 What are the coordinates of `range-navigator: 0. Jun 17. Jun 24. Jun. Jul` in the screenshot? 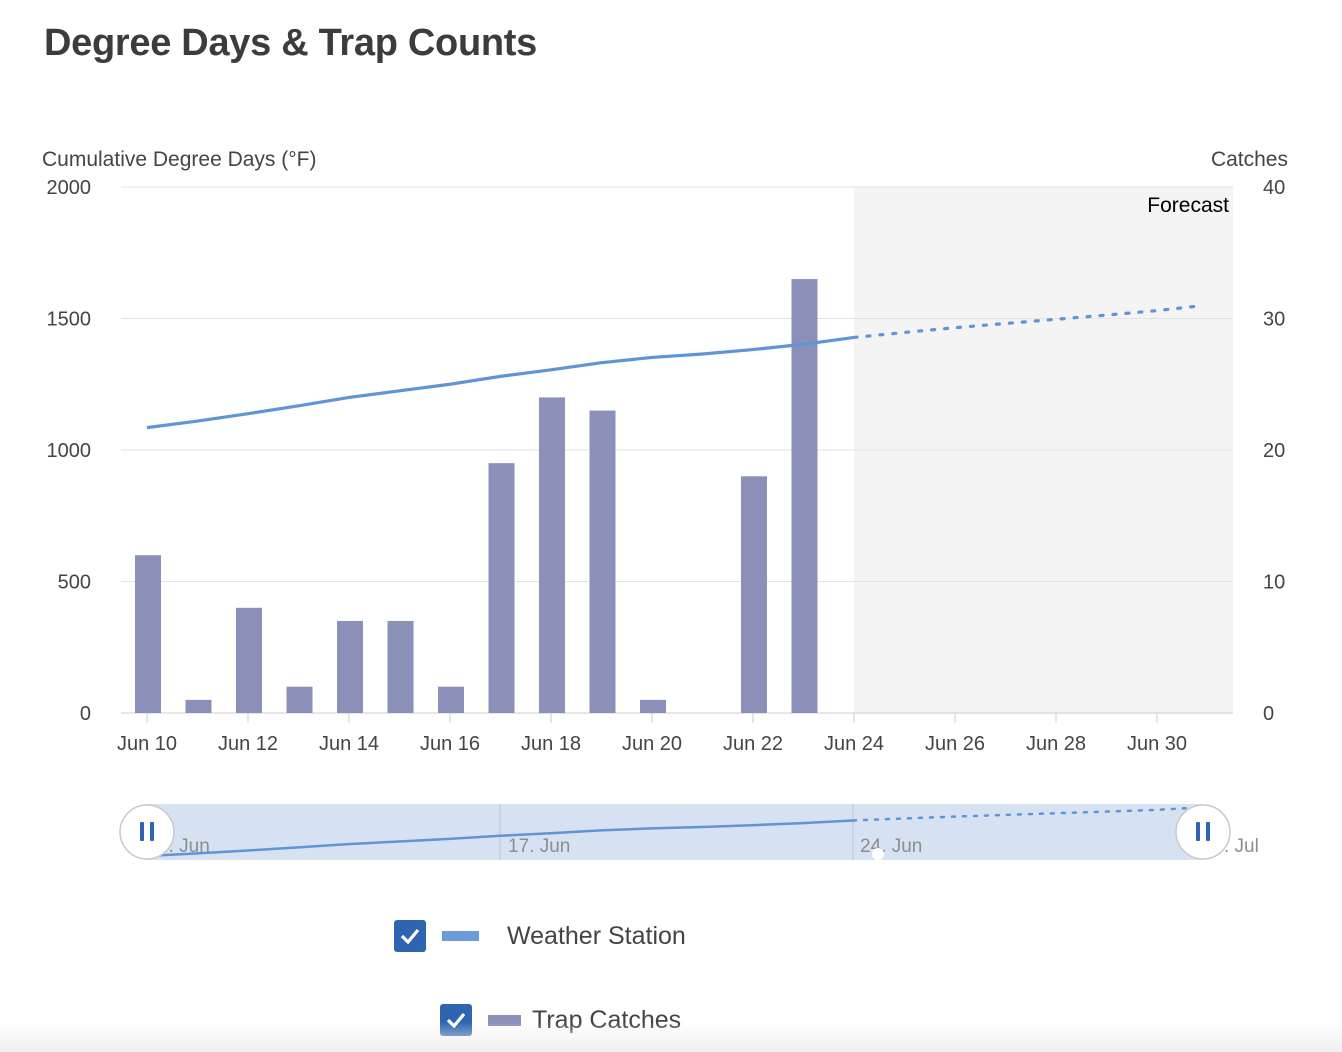 It's located at (689, 832).